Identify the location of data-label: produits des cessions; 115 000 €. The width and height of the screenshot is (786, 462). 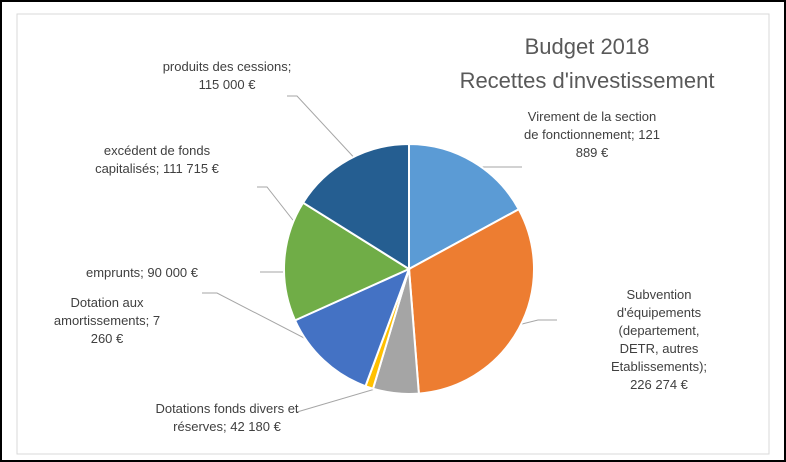
(227, 75).